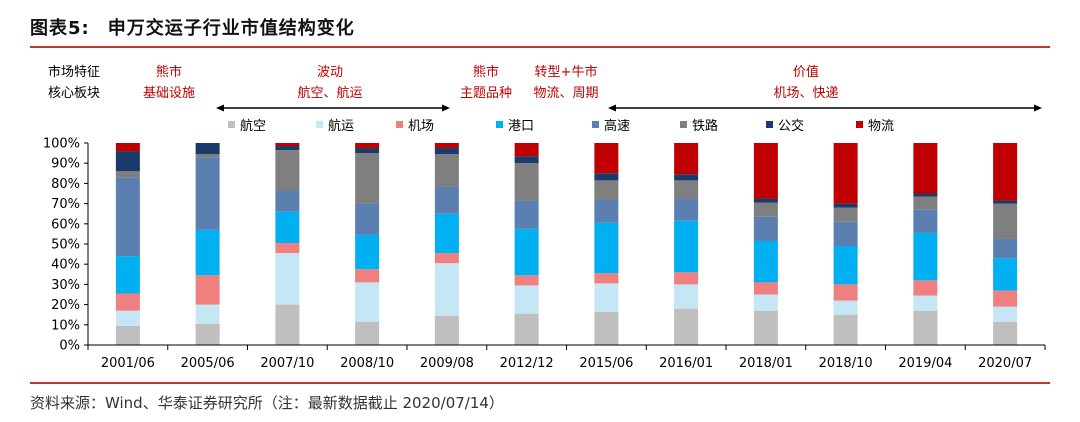  Describe the element at coordinates (220, 108) in the screenshot. I see `phase-2-arrow-head-left` at that location.